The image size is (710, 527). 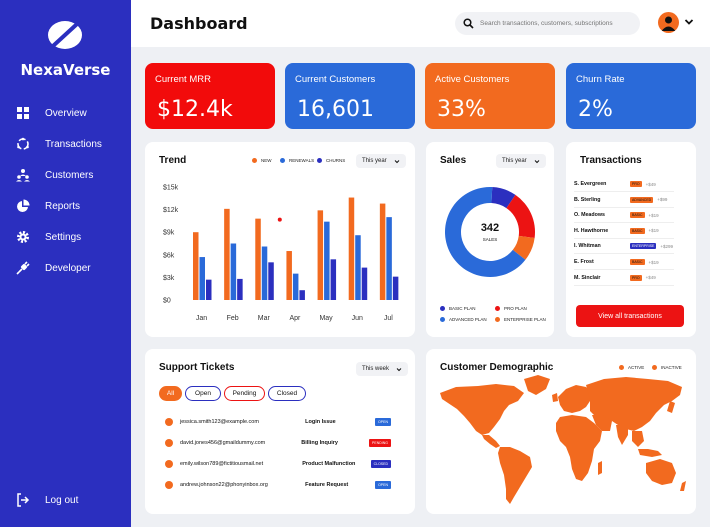 I want to click on bar-churns-mar, so click(x=271, y=281).